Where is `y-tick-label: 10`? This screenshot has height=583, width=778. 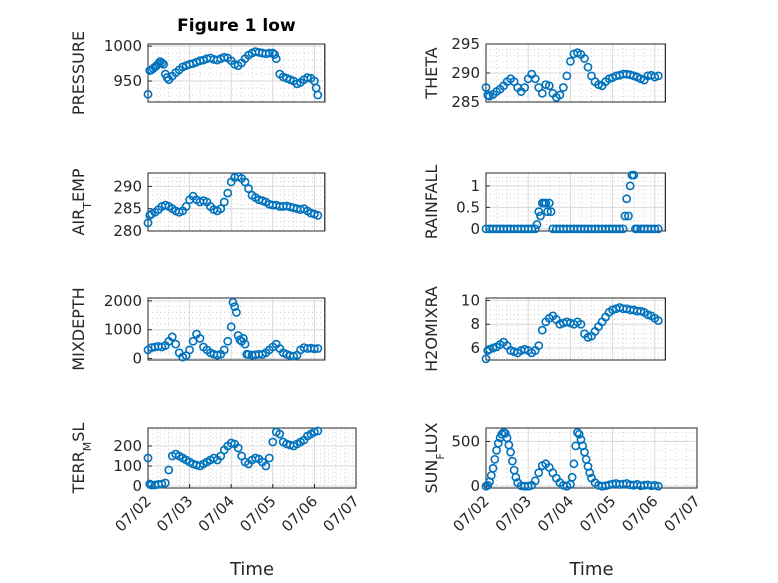 y-tick-label: 10 is located at coordinates (470, 300).